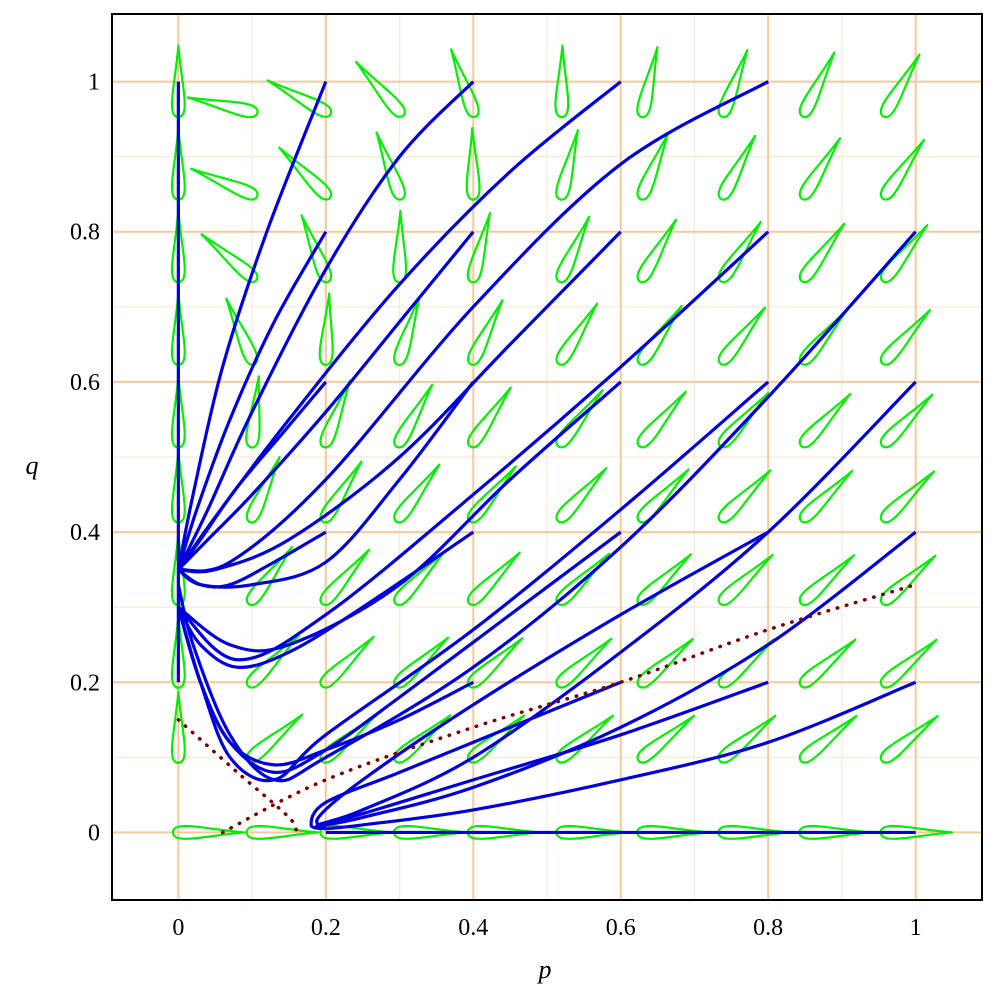 Image resolution: width=997 pixels, height=997 pixels. Describe the element at coordinates (85, 683) in the screenshot. I see `y-tick-label: 0.2` at that location.